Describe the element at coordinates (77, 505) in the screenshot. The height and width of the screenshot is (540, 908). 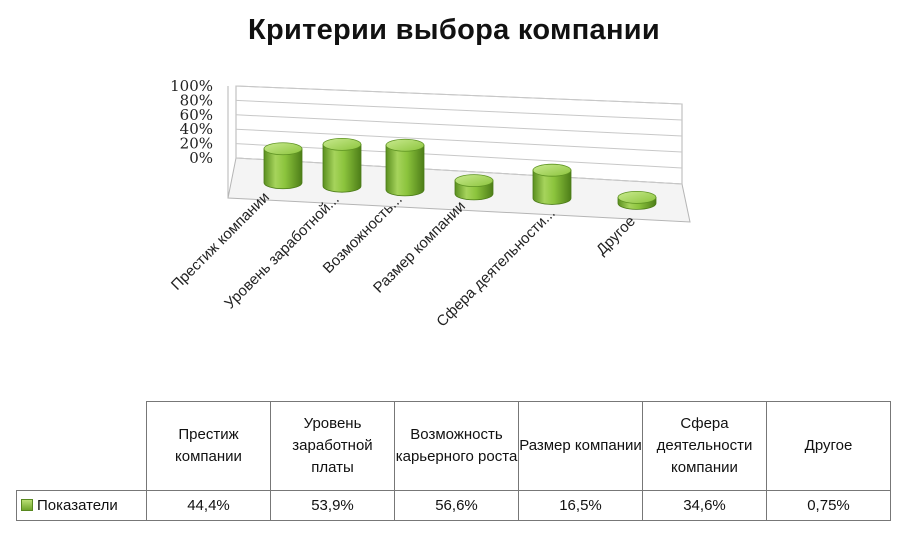
I see `series-name: Показатели` at that location.